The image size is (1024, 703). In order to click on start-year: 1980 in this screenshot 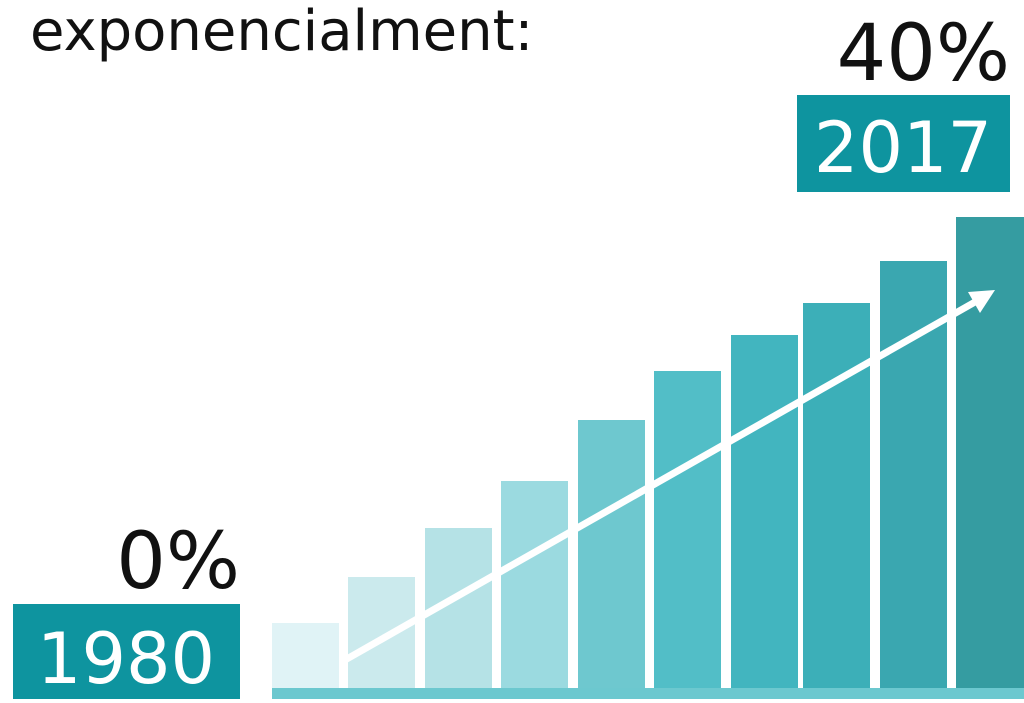, I will do `click(126, 658)`.